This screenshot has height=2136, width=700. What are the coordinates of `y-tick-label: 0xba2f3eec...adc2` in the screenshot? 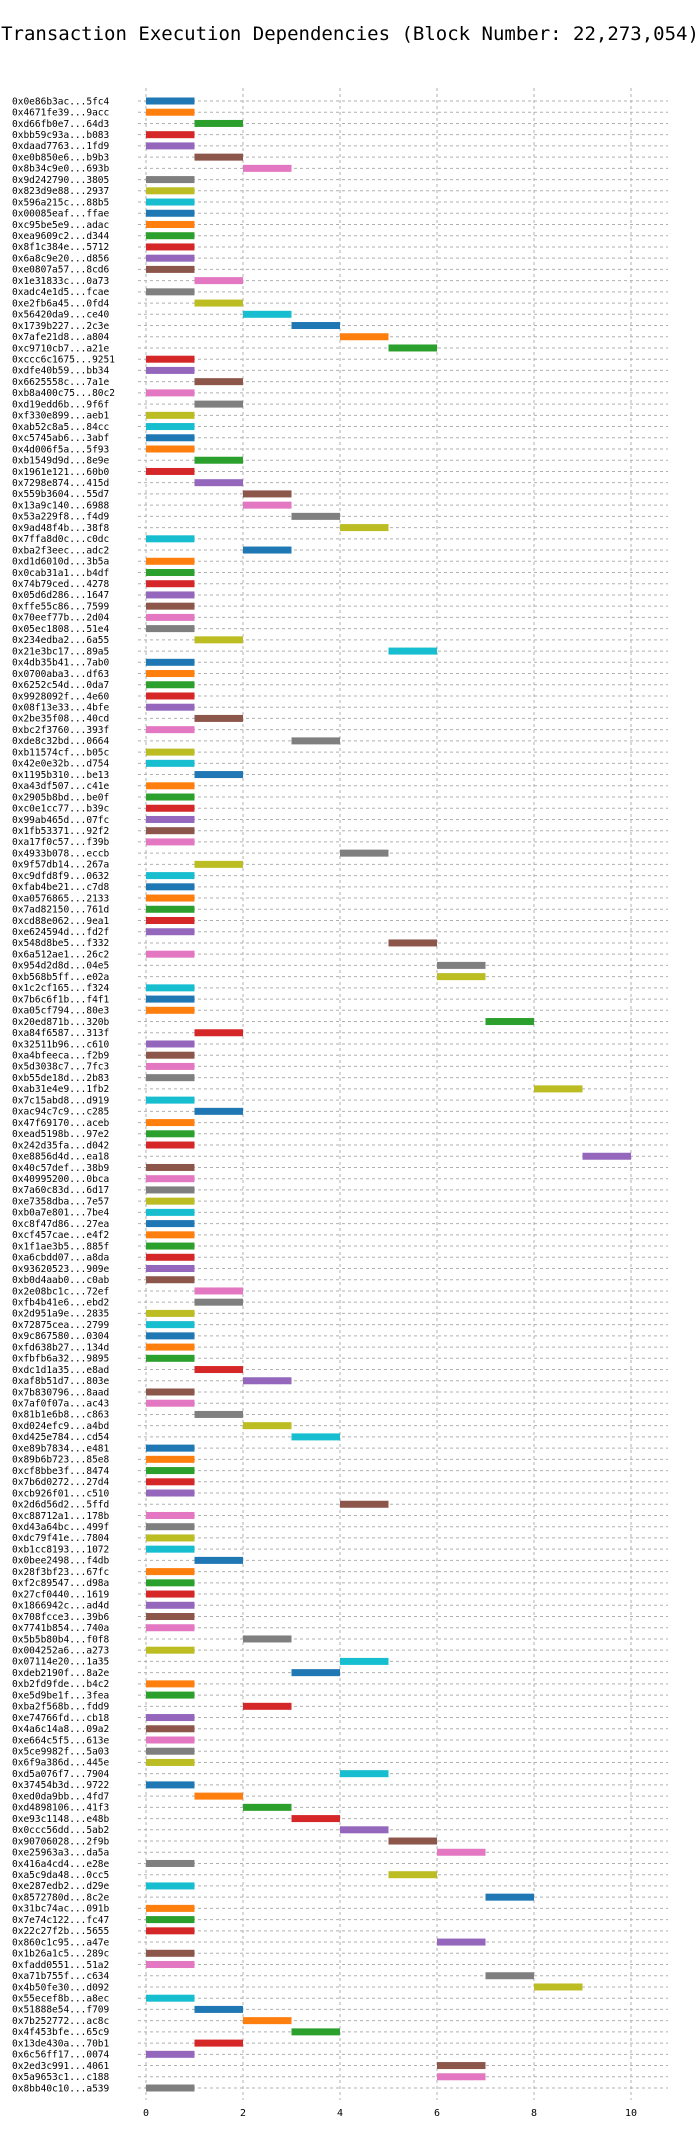 It's located at (60, 550).